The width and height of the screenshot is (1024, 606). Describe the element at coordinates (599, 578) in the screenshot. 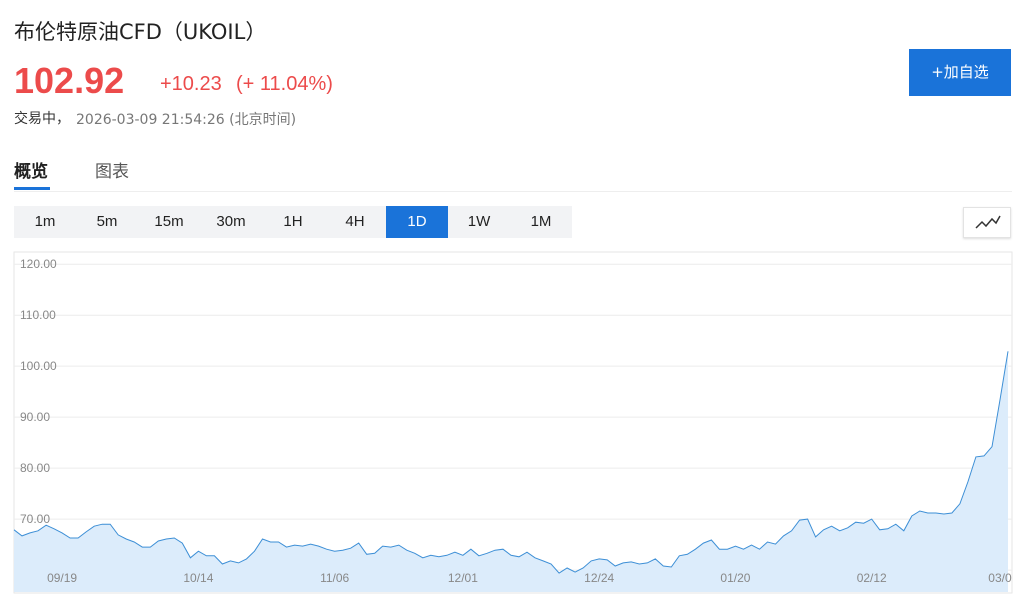

I see `x-tick-label: 12/24` at that location.